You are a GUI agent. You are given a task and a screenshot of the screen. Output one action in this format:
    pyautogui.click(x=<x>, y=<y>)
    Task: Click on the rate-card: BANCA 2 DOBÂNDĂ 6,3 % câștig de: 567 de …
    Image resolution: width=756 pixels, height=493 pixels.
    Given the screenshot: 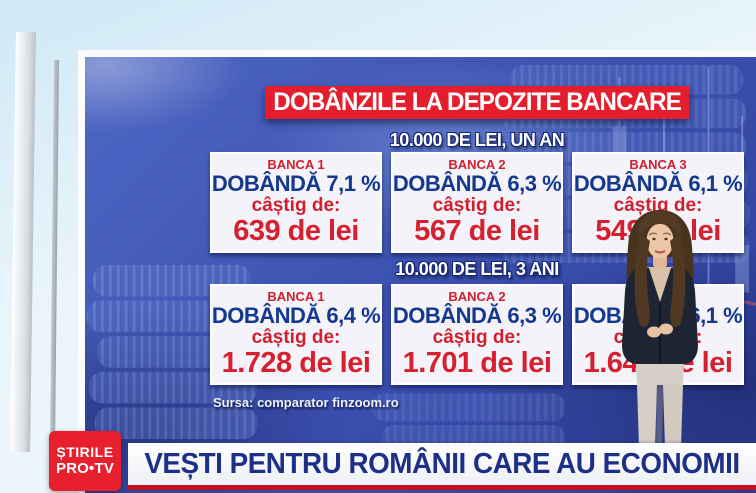 What is the action you would take?
    pyautogui.click(x=477, y=202)
    